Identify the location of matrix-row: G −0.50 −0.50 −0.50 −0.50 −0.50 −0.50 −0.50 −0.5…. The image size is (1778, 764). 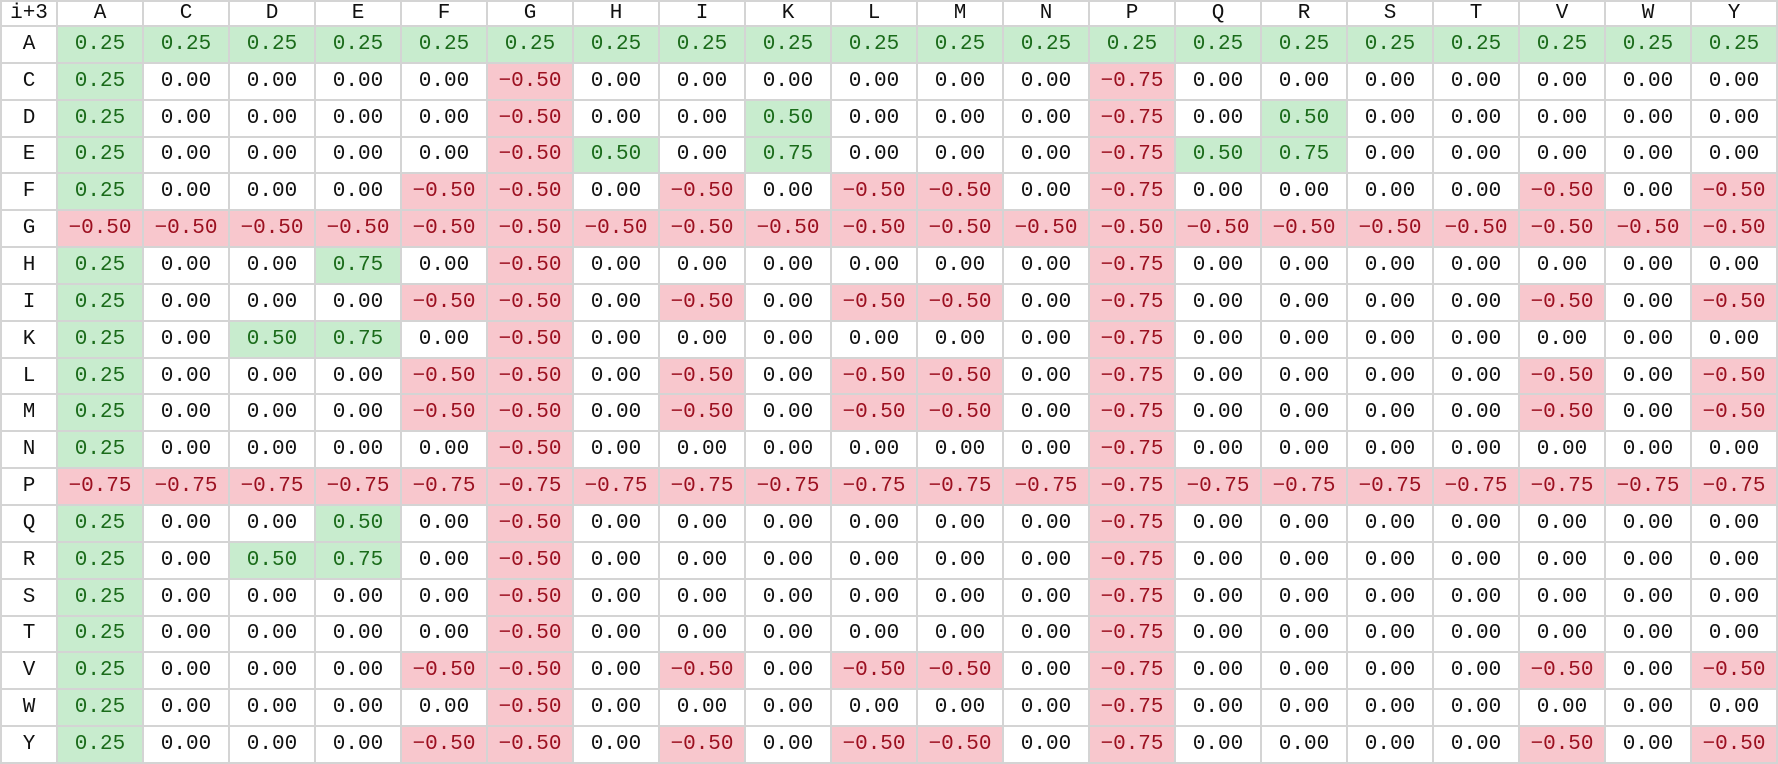
(889, 229).